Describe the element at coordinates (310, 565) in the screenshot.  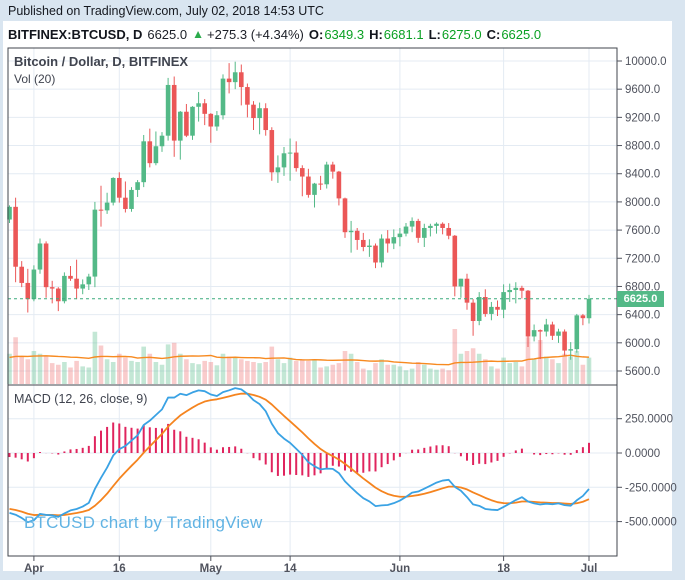
I see `time-axis: Apr 16 May 14 Jun 18 Jul` at that location.